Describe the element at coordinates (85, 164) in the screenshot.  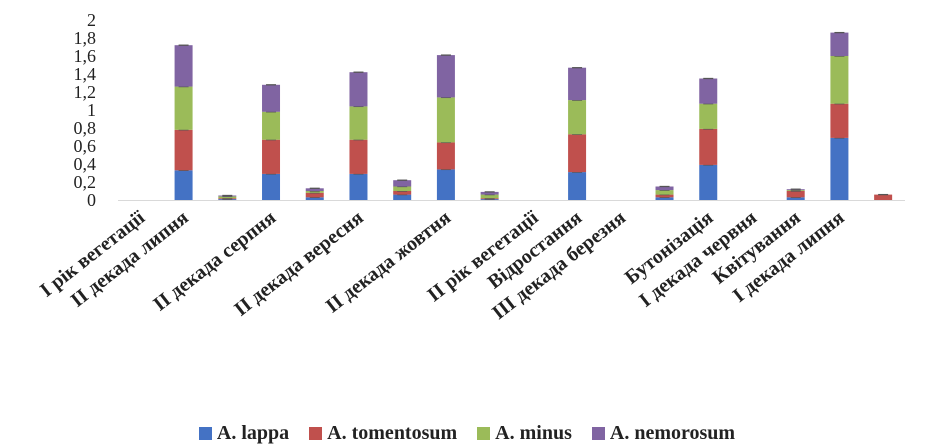
I see `y-tick-label: 0,4` at that location.